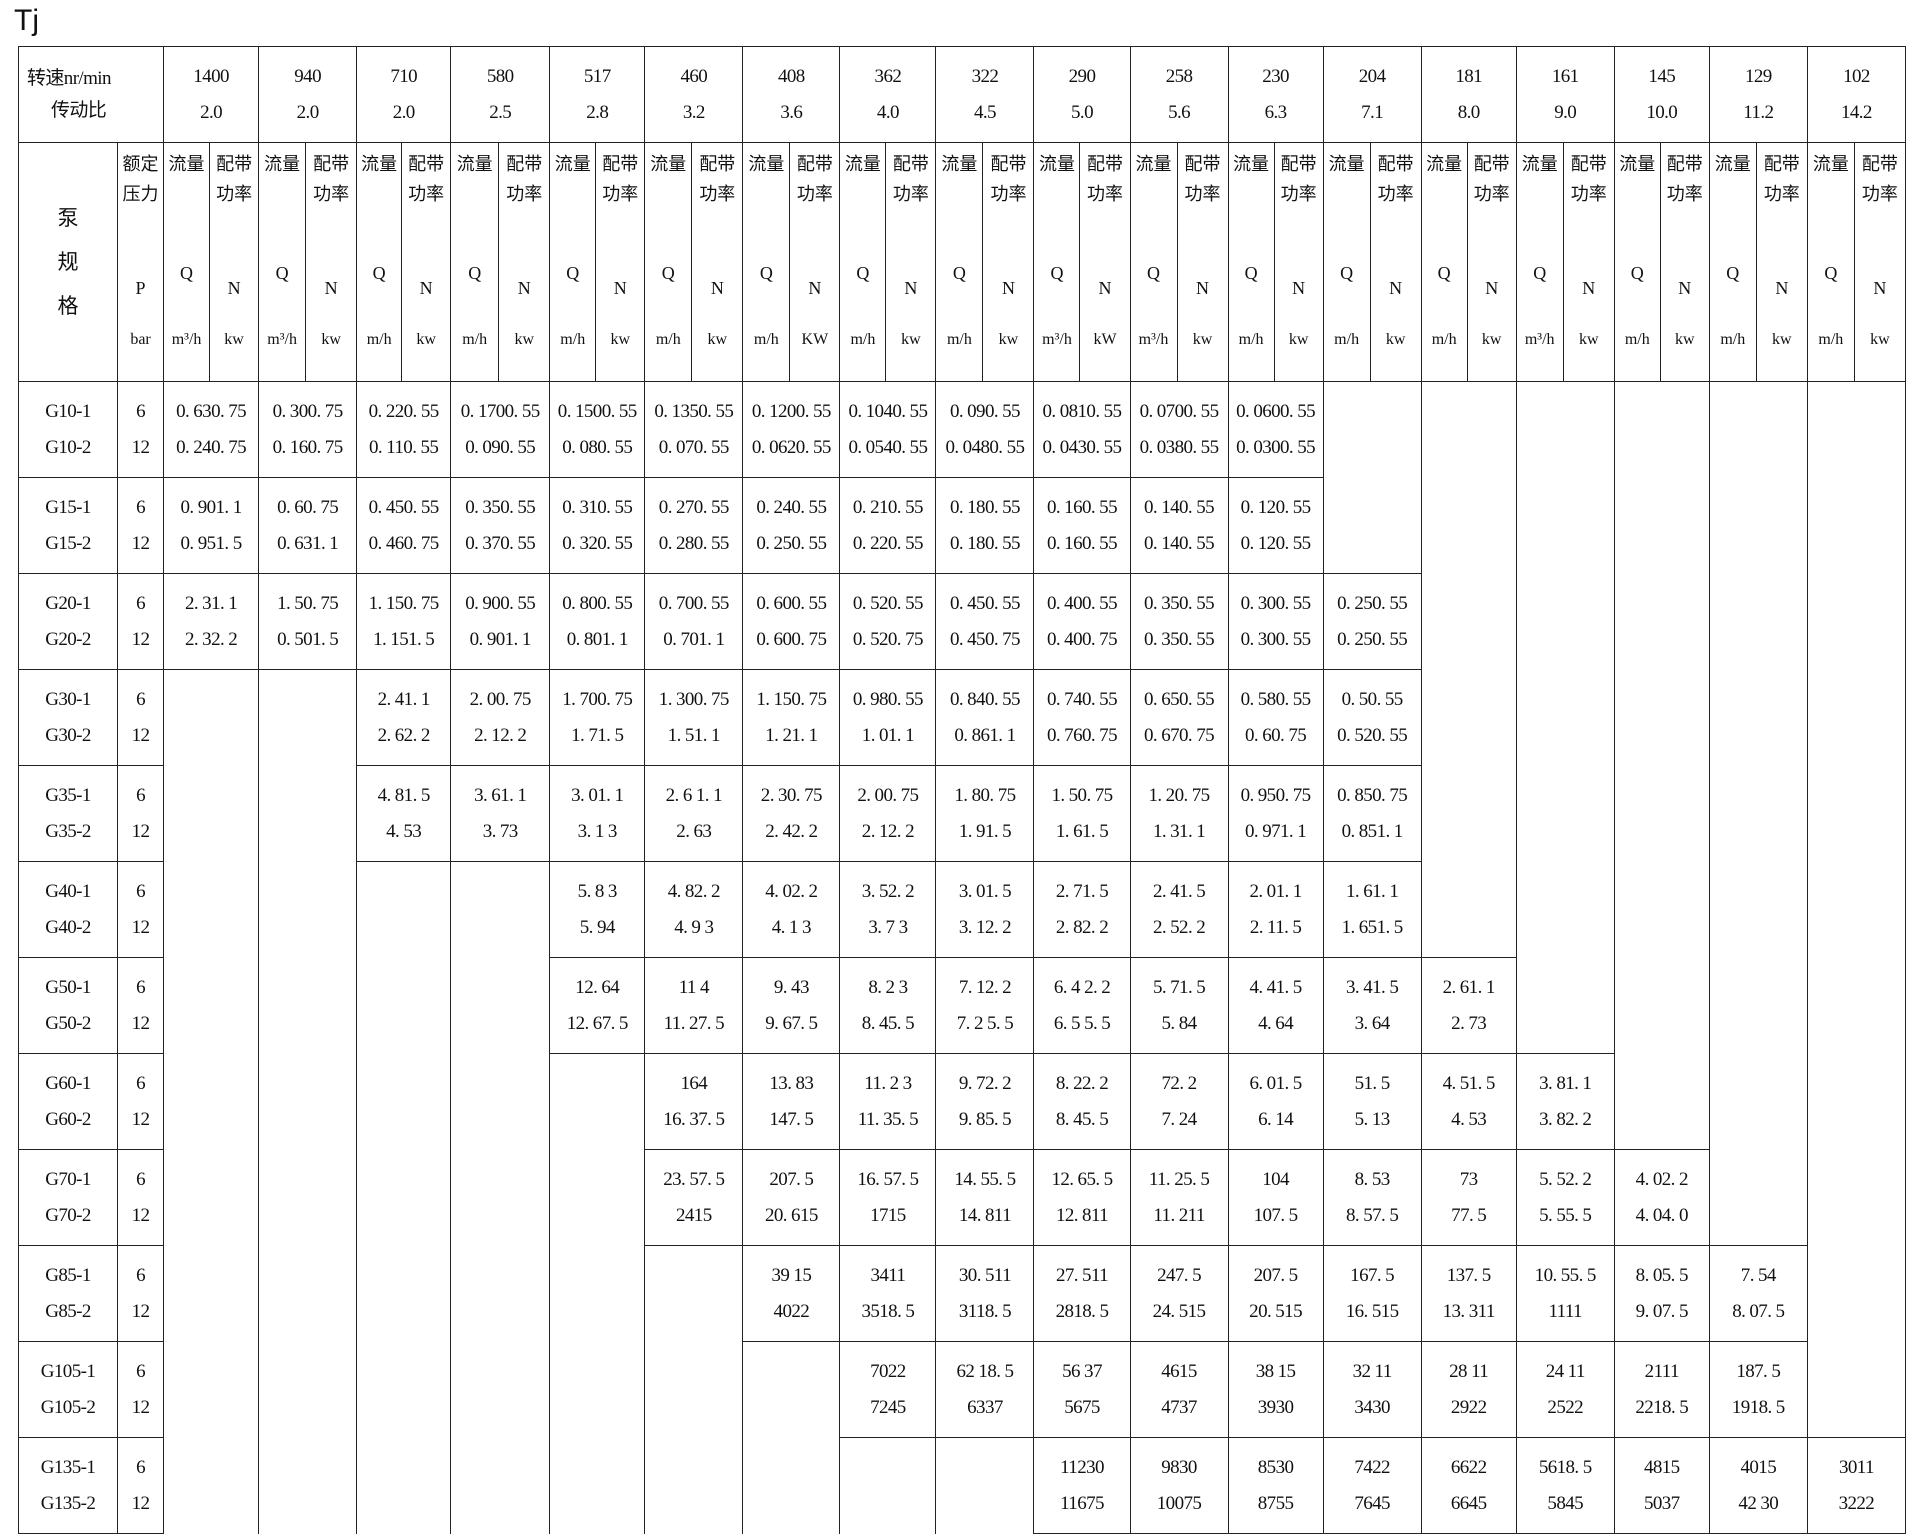  I want to click on spec-header: 泵 规 格, so click(68, 262).